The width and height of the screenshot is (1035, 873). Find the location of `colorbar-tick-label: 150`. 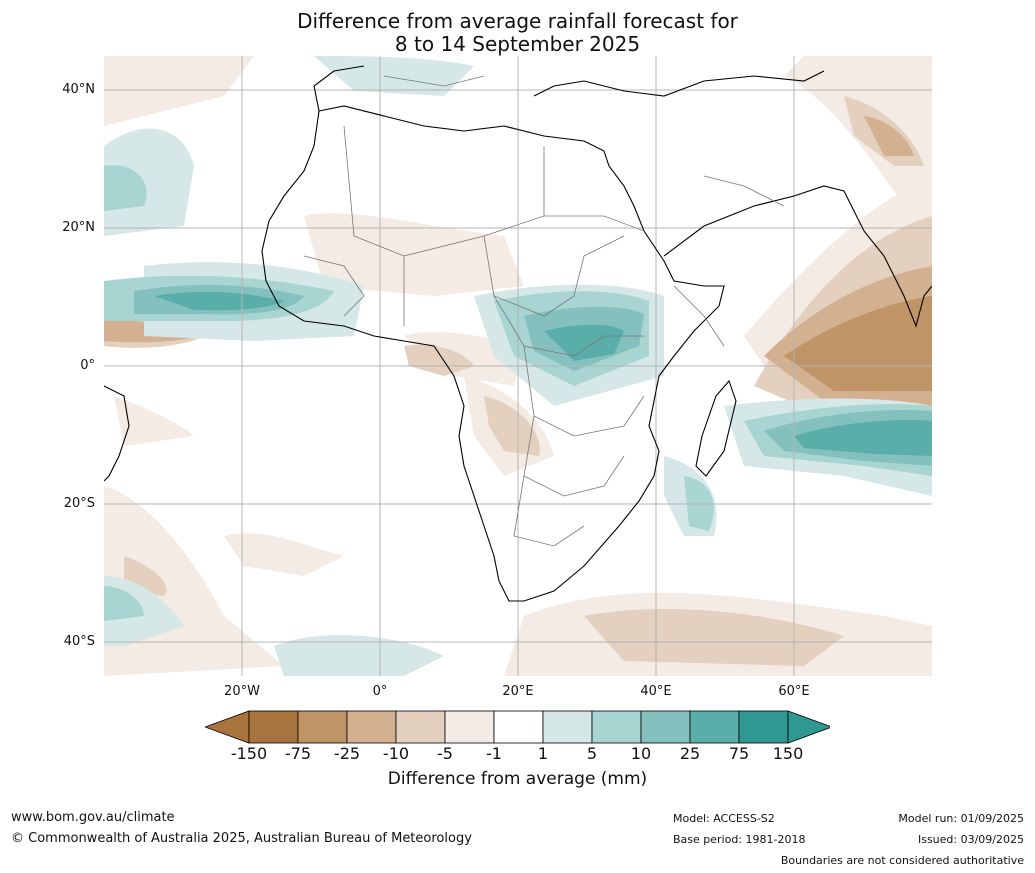

colorbar-tick-label: 150 is located at coordinates (788, 753).